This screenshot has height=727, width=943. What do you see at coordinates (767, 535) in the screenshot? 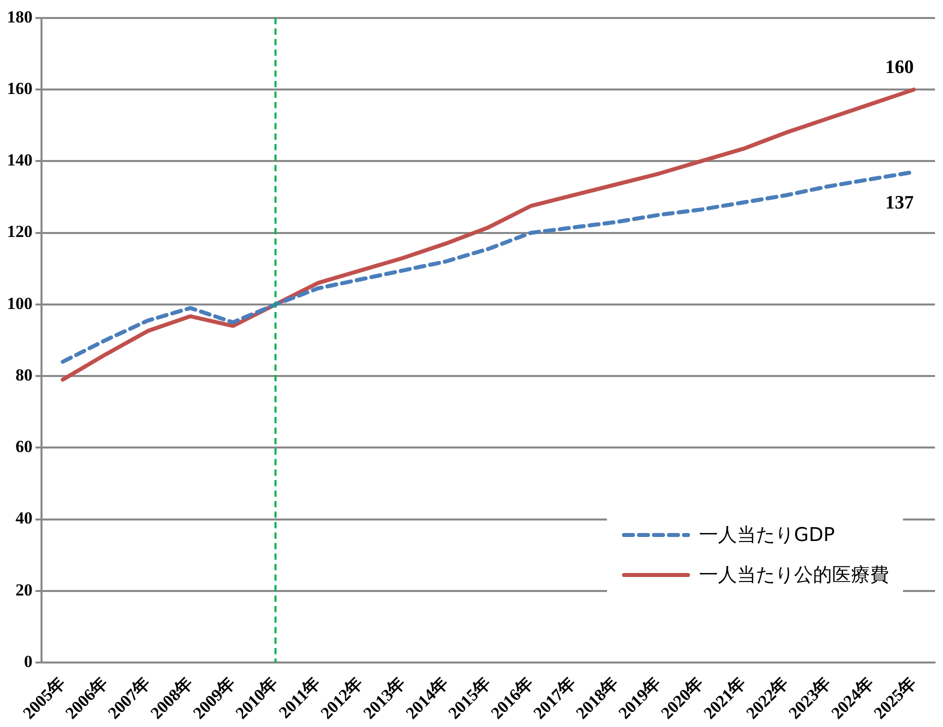
I see `legend-label: 一人当たりGDP` at bounding box center [767, 535].